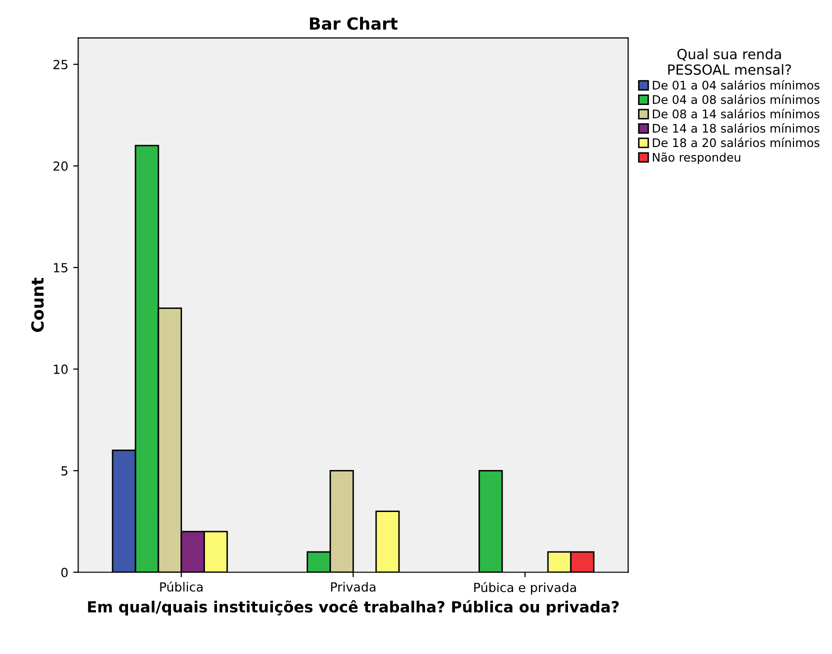 The image size is (832, 654). Describe the element at coordinates (181, 586) in the screenshot. I see `x-tick-label: Pública` at that location.